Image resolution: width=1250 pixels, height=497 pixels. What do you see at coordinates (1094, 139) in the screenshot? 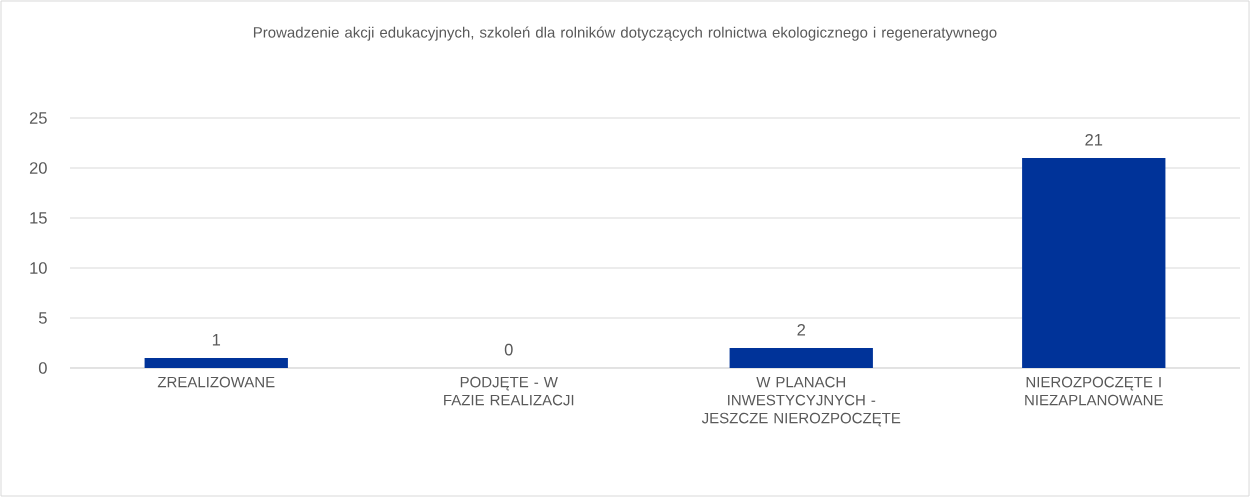
I see `data-label: 21` at bounding box center [1094, 139].